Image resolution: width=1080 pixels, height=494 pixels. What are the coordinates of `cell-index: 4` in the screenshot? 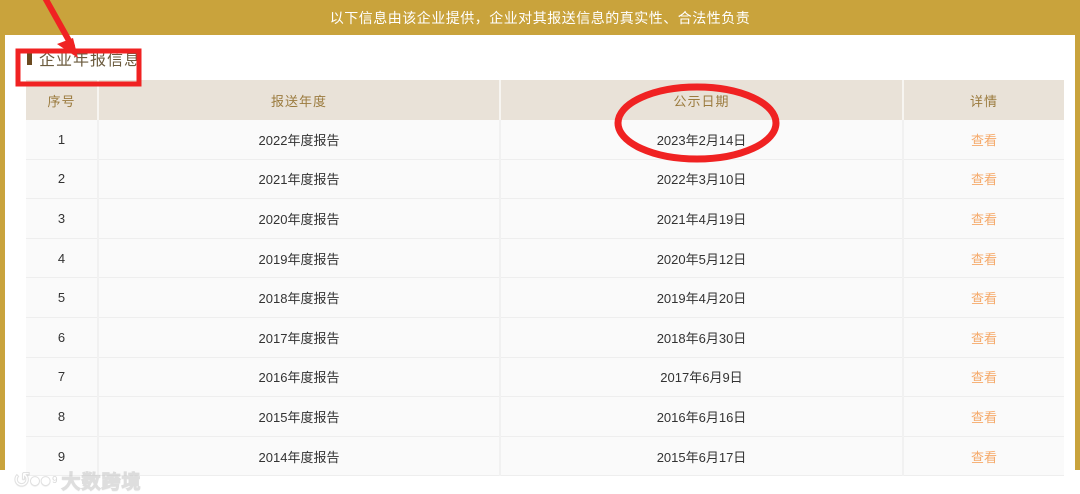 It's located at (62, 258).